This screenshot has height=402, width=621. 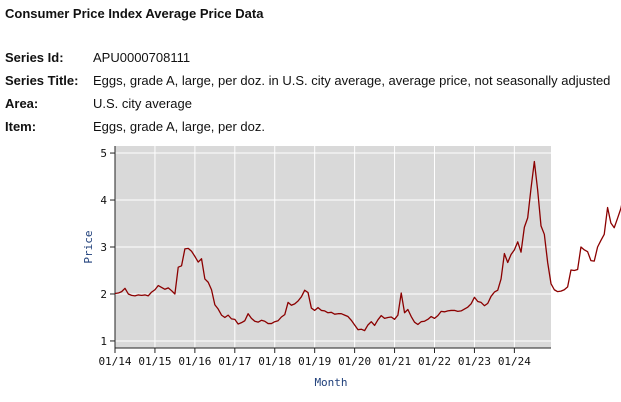 What do you see at coordinates (314, 361) in the screenshot?
I see `x-tick-label: 01/19` at bounding box center [314, 361].